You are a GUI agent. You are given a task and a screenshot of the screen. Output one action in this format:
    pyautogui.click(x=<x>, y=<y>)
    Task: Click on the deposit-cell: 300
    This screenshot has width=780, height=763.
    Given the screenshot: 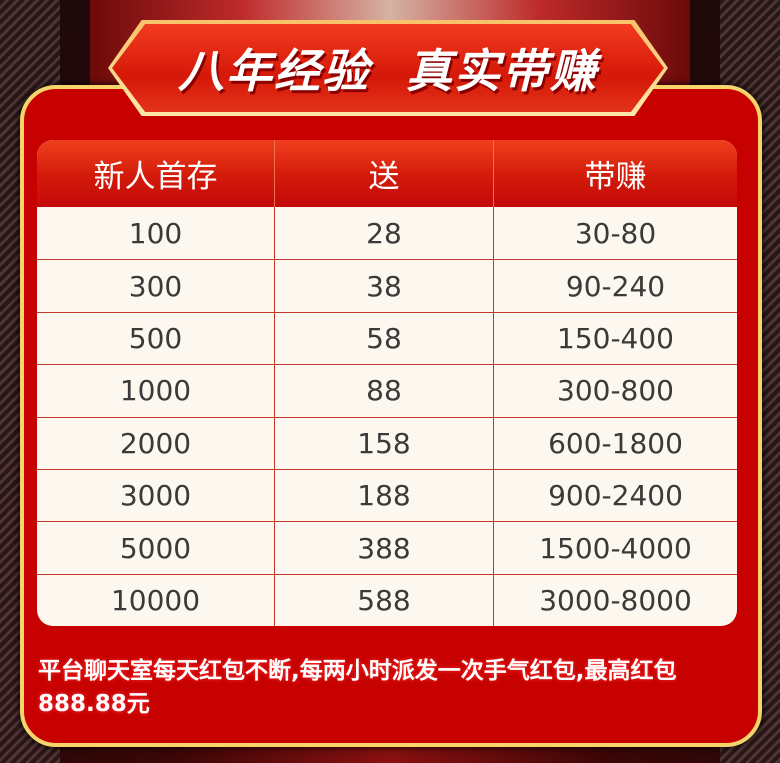 What is the action you would take?
    pyautogui.click(x=156, y=286)
    